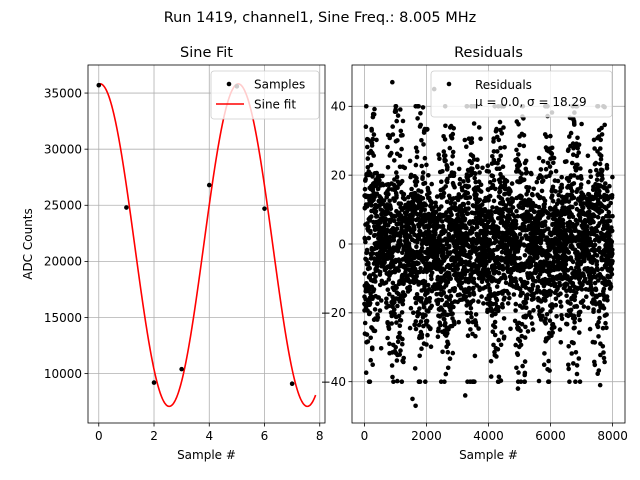  I want to click on resid-x-tick-label: 4000, so click(488, 436).